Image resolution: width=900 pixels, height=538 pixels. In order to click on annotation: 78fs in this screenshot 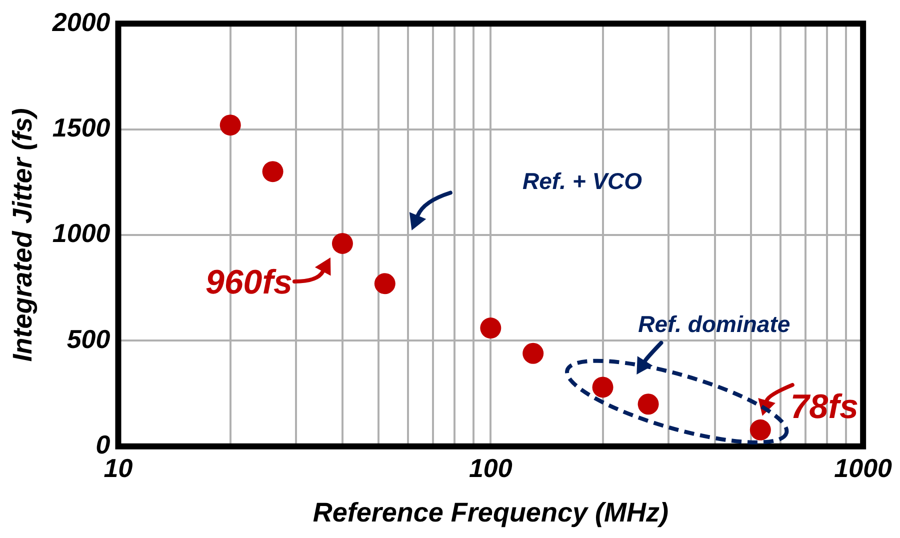, I will do `click(824, 407)`.